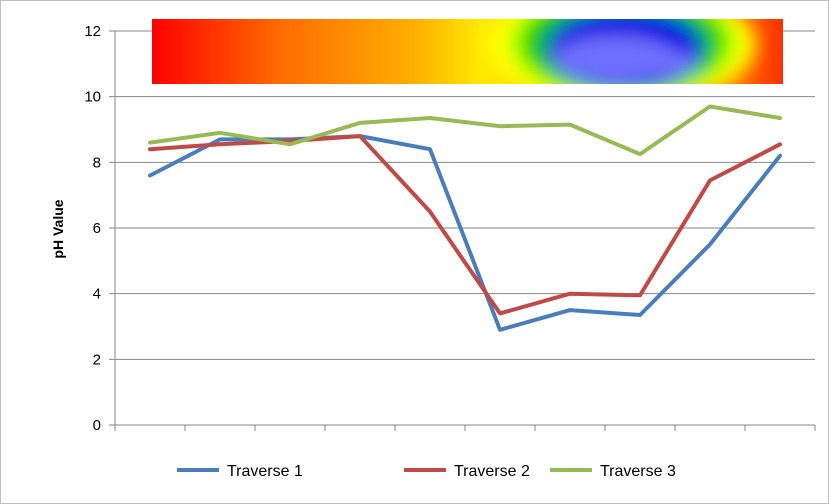 The image size is (829, 504). I want to click on legend-label-traverse-1: Traverse 1, so click(265, 471).